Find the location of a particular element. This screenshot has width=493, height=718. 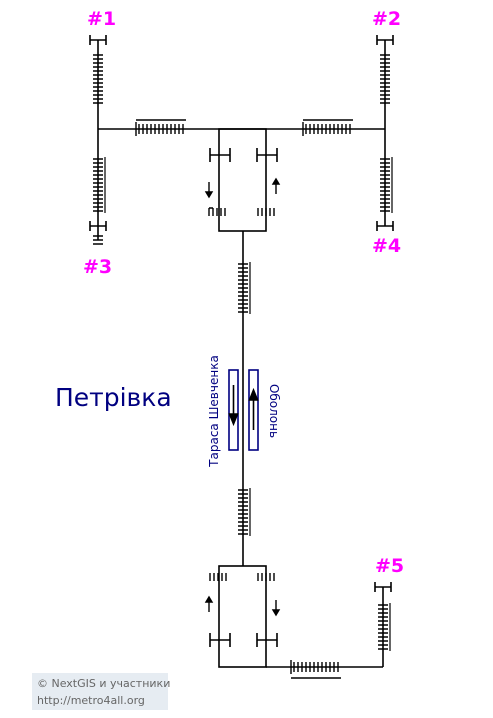

platform-left-direction: Тараса Шевченка is located at coordinates (214, 411).